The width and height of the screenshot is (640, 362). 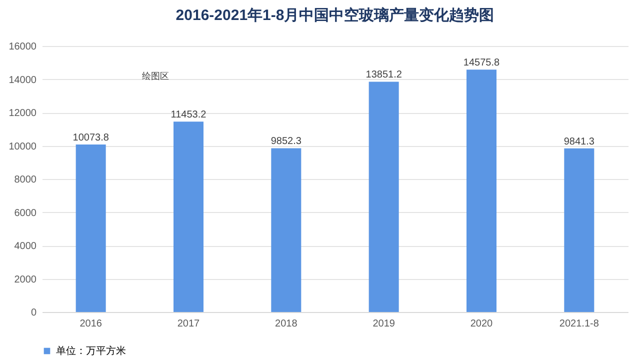 What do you see at coordinates (384, 75) in the screenshot?
I see `data-label: 13851.2` at bounding box center [384, 75].